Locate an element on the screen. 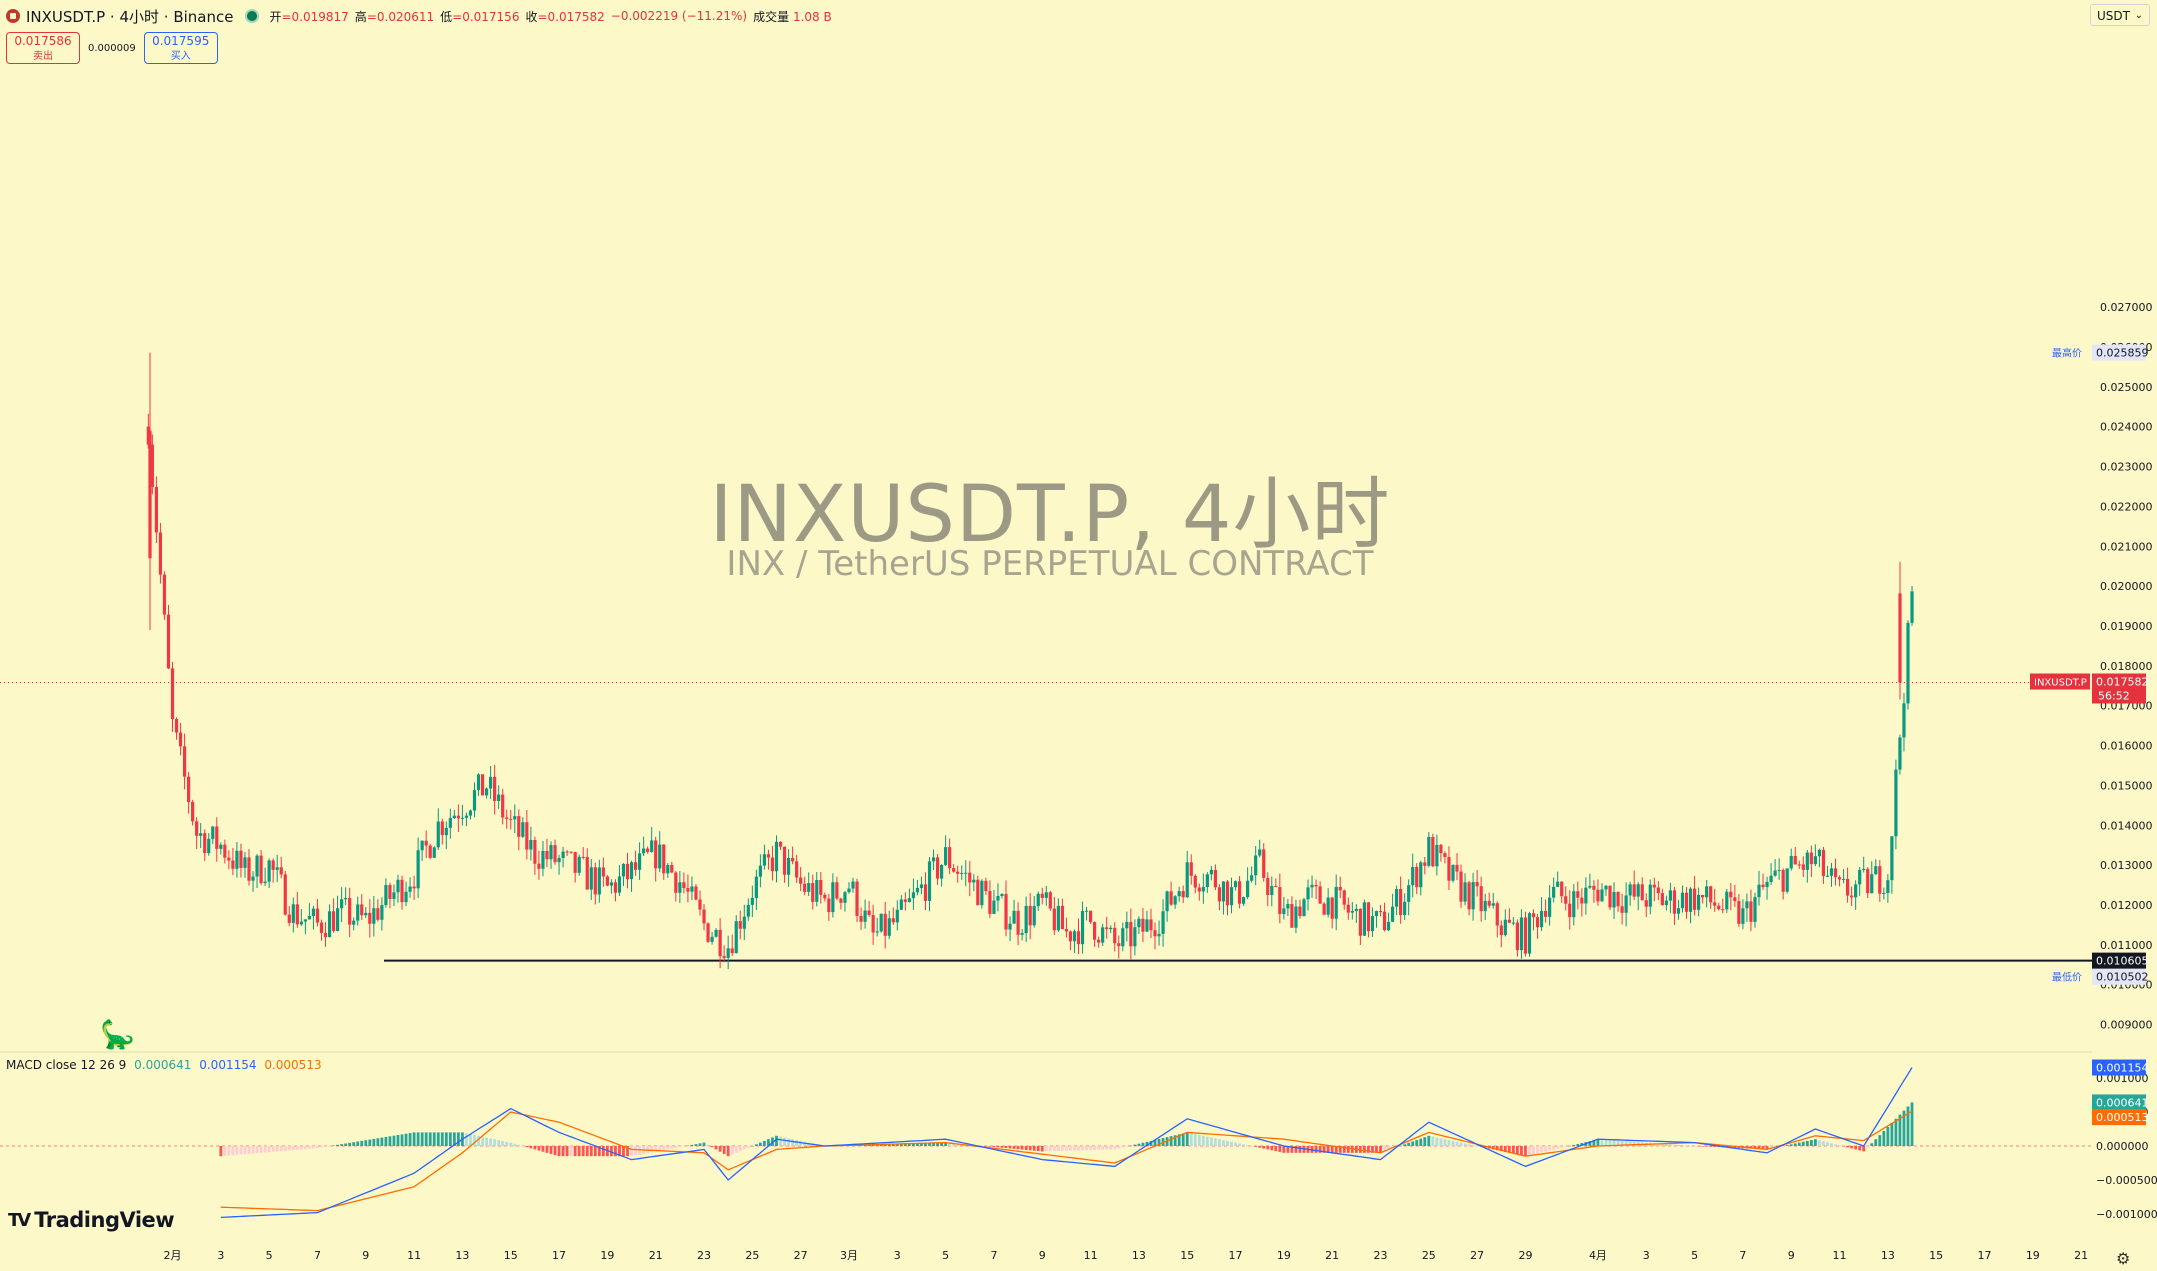  time-tick-label: 21 is located at coordinates (2081, 1255).